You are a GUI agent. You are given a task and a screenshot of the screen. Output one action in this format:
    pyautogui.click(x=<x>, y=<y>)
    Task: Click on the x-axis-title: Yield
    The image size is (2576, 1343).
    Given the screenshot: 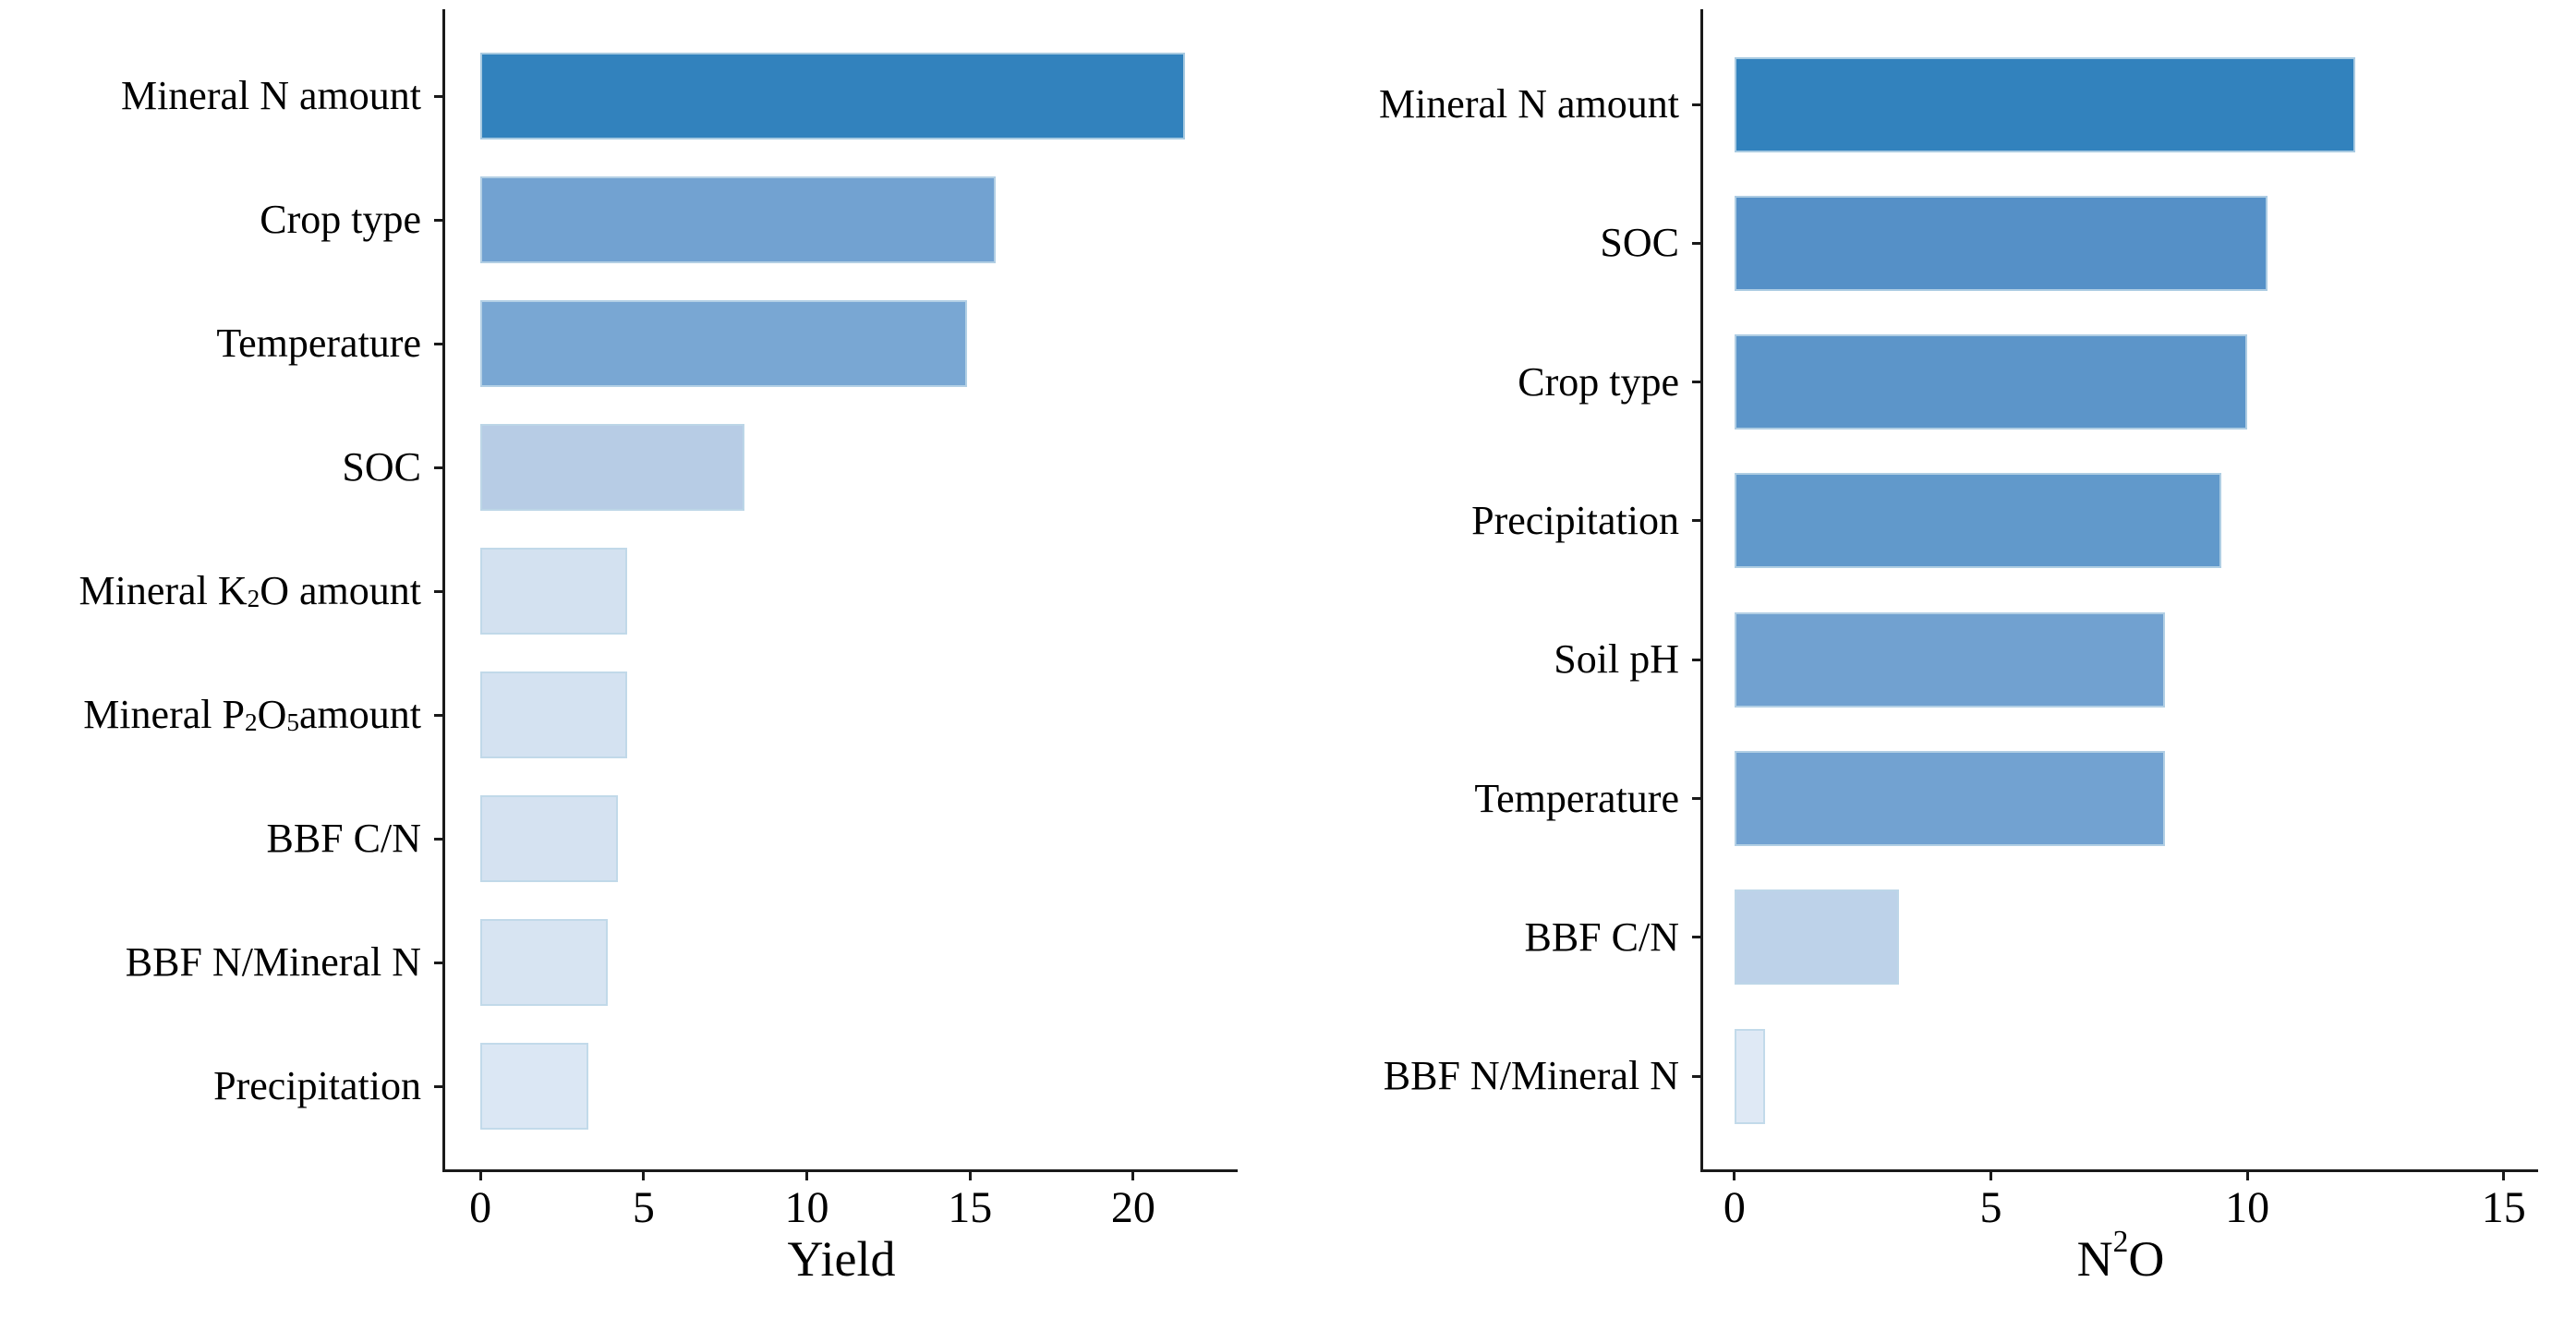 What is the action you would take?
    pyautogui.click(x=841, y=1259)
    